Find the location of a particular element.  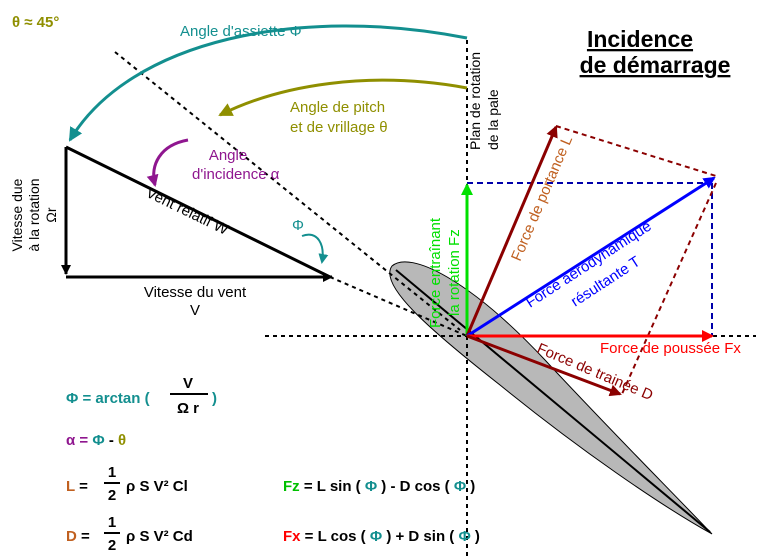

fz-label-line1: Force entraînant is located at coordinates (435, 272).